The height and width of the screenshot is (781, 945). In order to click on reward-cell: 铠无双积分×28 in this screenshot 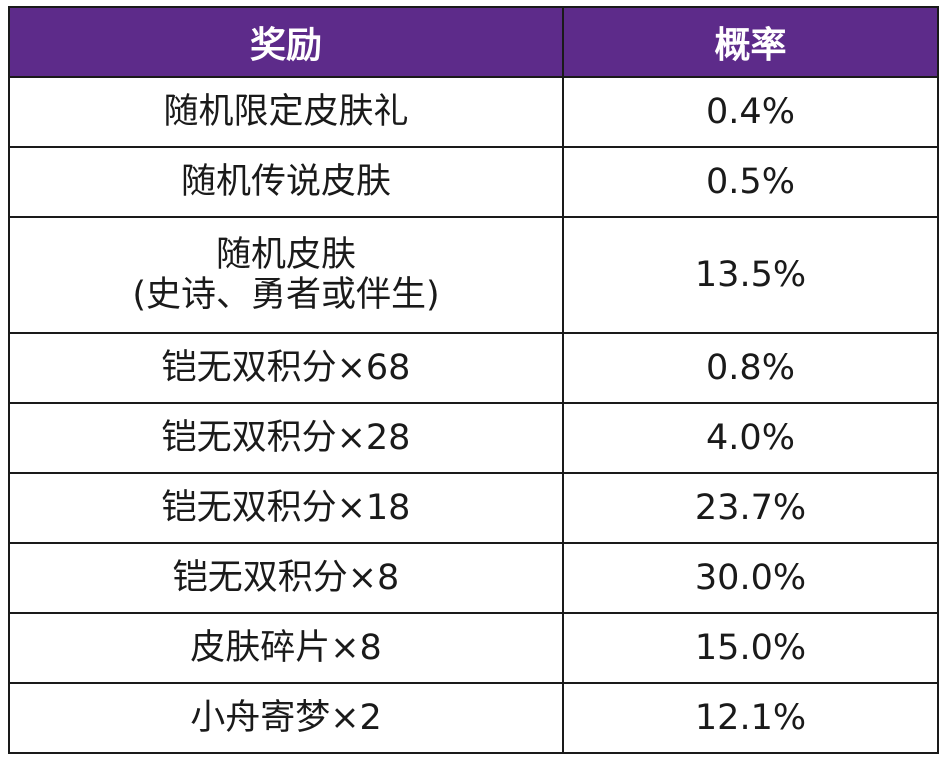, I will do `click(286, 438)`.